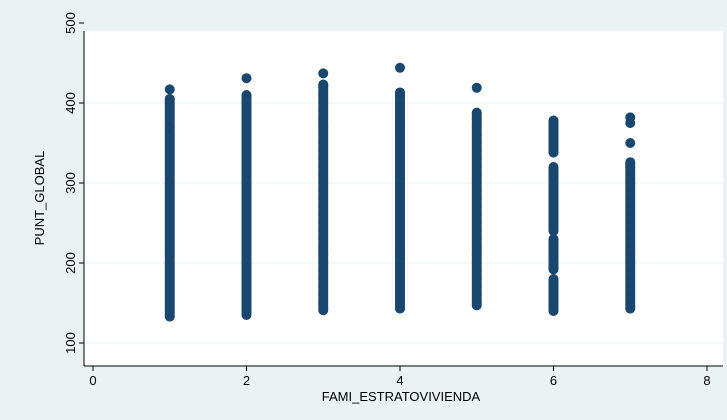 The image size is (727, 420). Describe the element at coordinates (70, 183) in the screenshot. I see `y-tick-label: 300` at that location.